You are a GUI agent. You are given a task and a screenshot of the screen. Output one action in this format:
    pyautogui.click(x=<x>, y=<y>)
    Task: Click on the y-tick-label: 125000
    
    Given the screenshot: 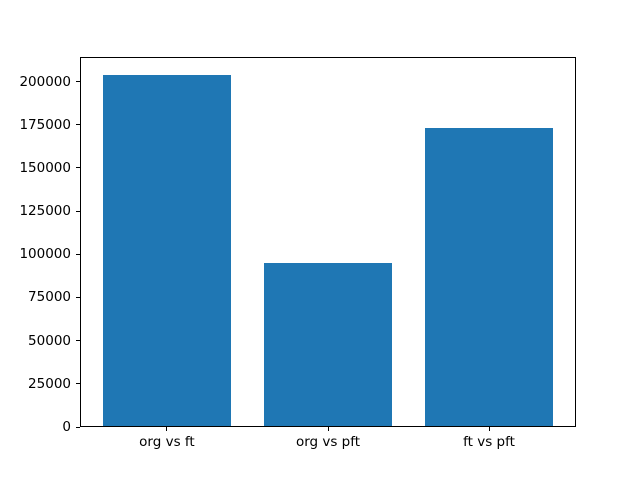 What is the action you would take?
    pyautogui.click(x=45, y=211)
    